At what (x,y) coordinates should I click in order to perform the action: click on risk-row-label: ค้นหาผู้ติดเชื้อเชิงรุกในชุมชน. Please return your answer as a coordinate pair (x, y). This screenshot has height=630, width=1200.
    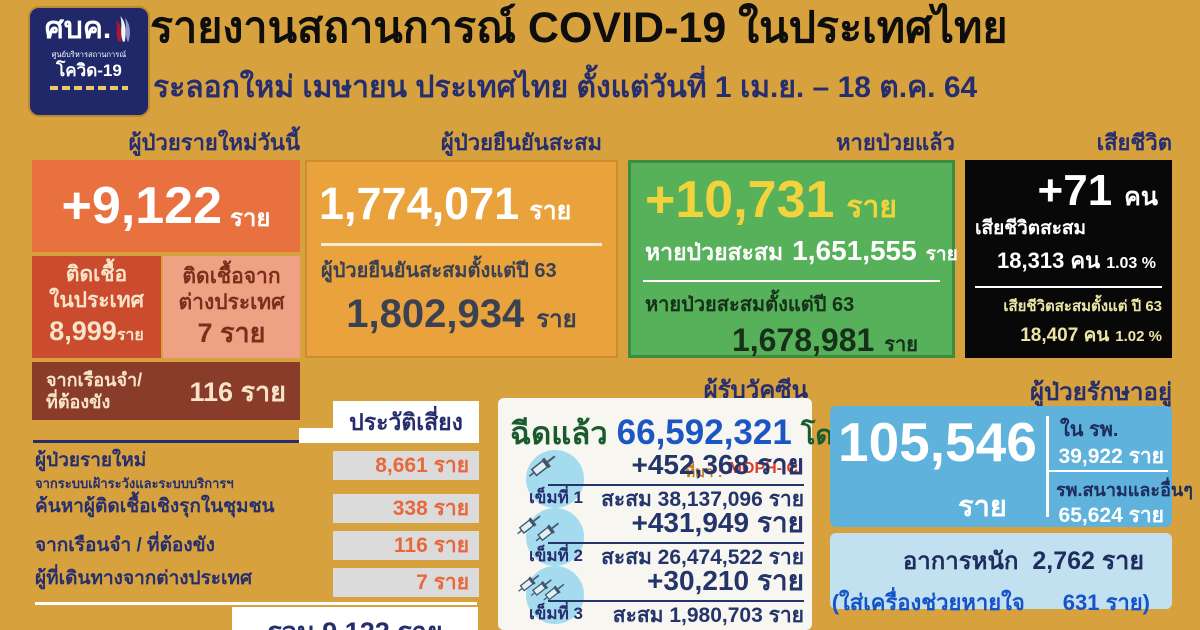
    Looking at the image, I should click on (155, 506).